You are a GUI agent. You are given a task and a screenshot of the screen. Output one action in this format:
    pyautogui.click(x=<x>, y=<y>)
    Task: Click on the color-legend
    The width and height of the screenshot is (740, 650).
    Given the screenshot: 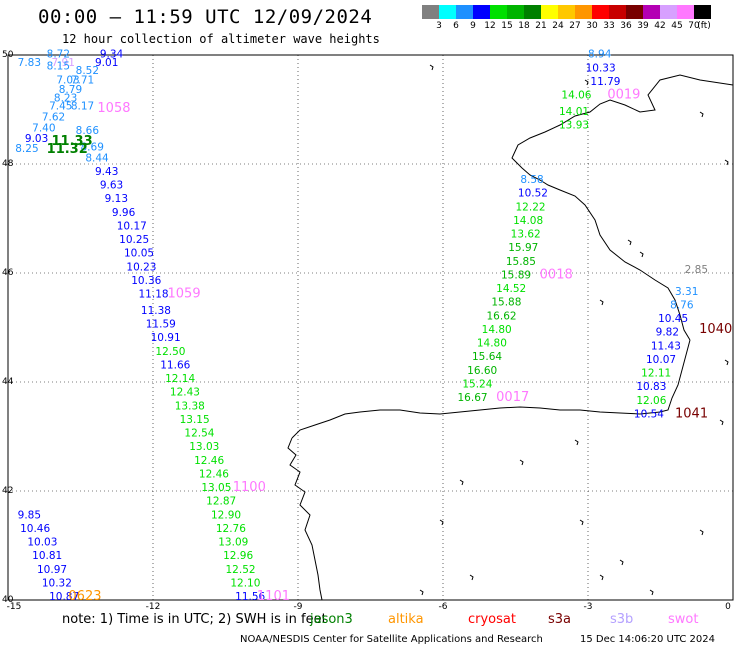 What is the action you would take?
    pyautogui.click(x=566, y=12)
    